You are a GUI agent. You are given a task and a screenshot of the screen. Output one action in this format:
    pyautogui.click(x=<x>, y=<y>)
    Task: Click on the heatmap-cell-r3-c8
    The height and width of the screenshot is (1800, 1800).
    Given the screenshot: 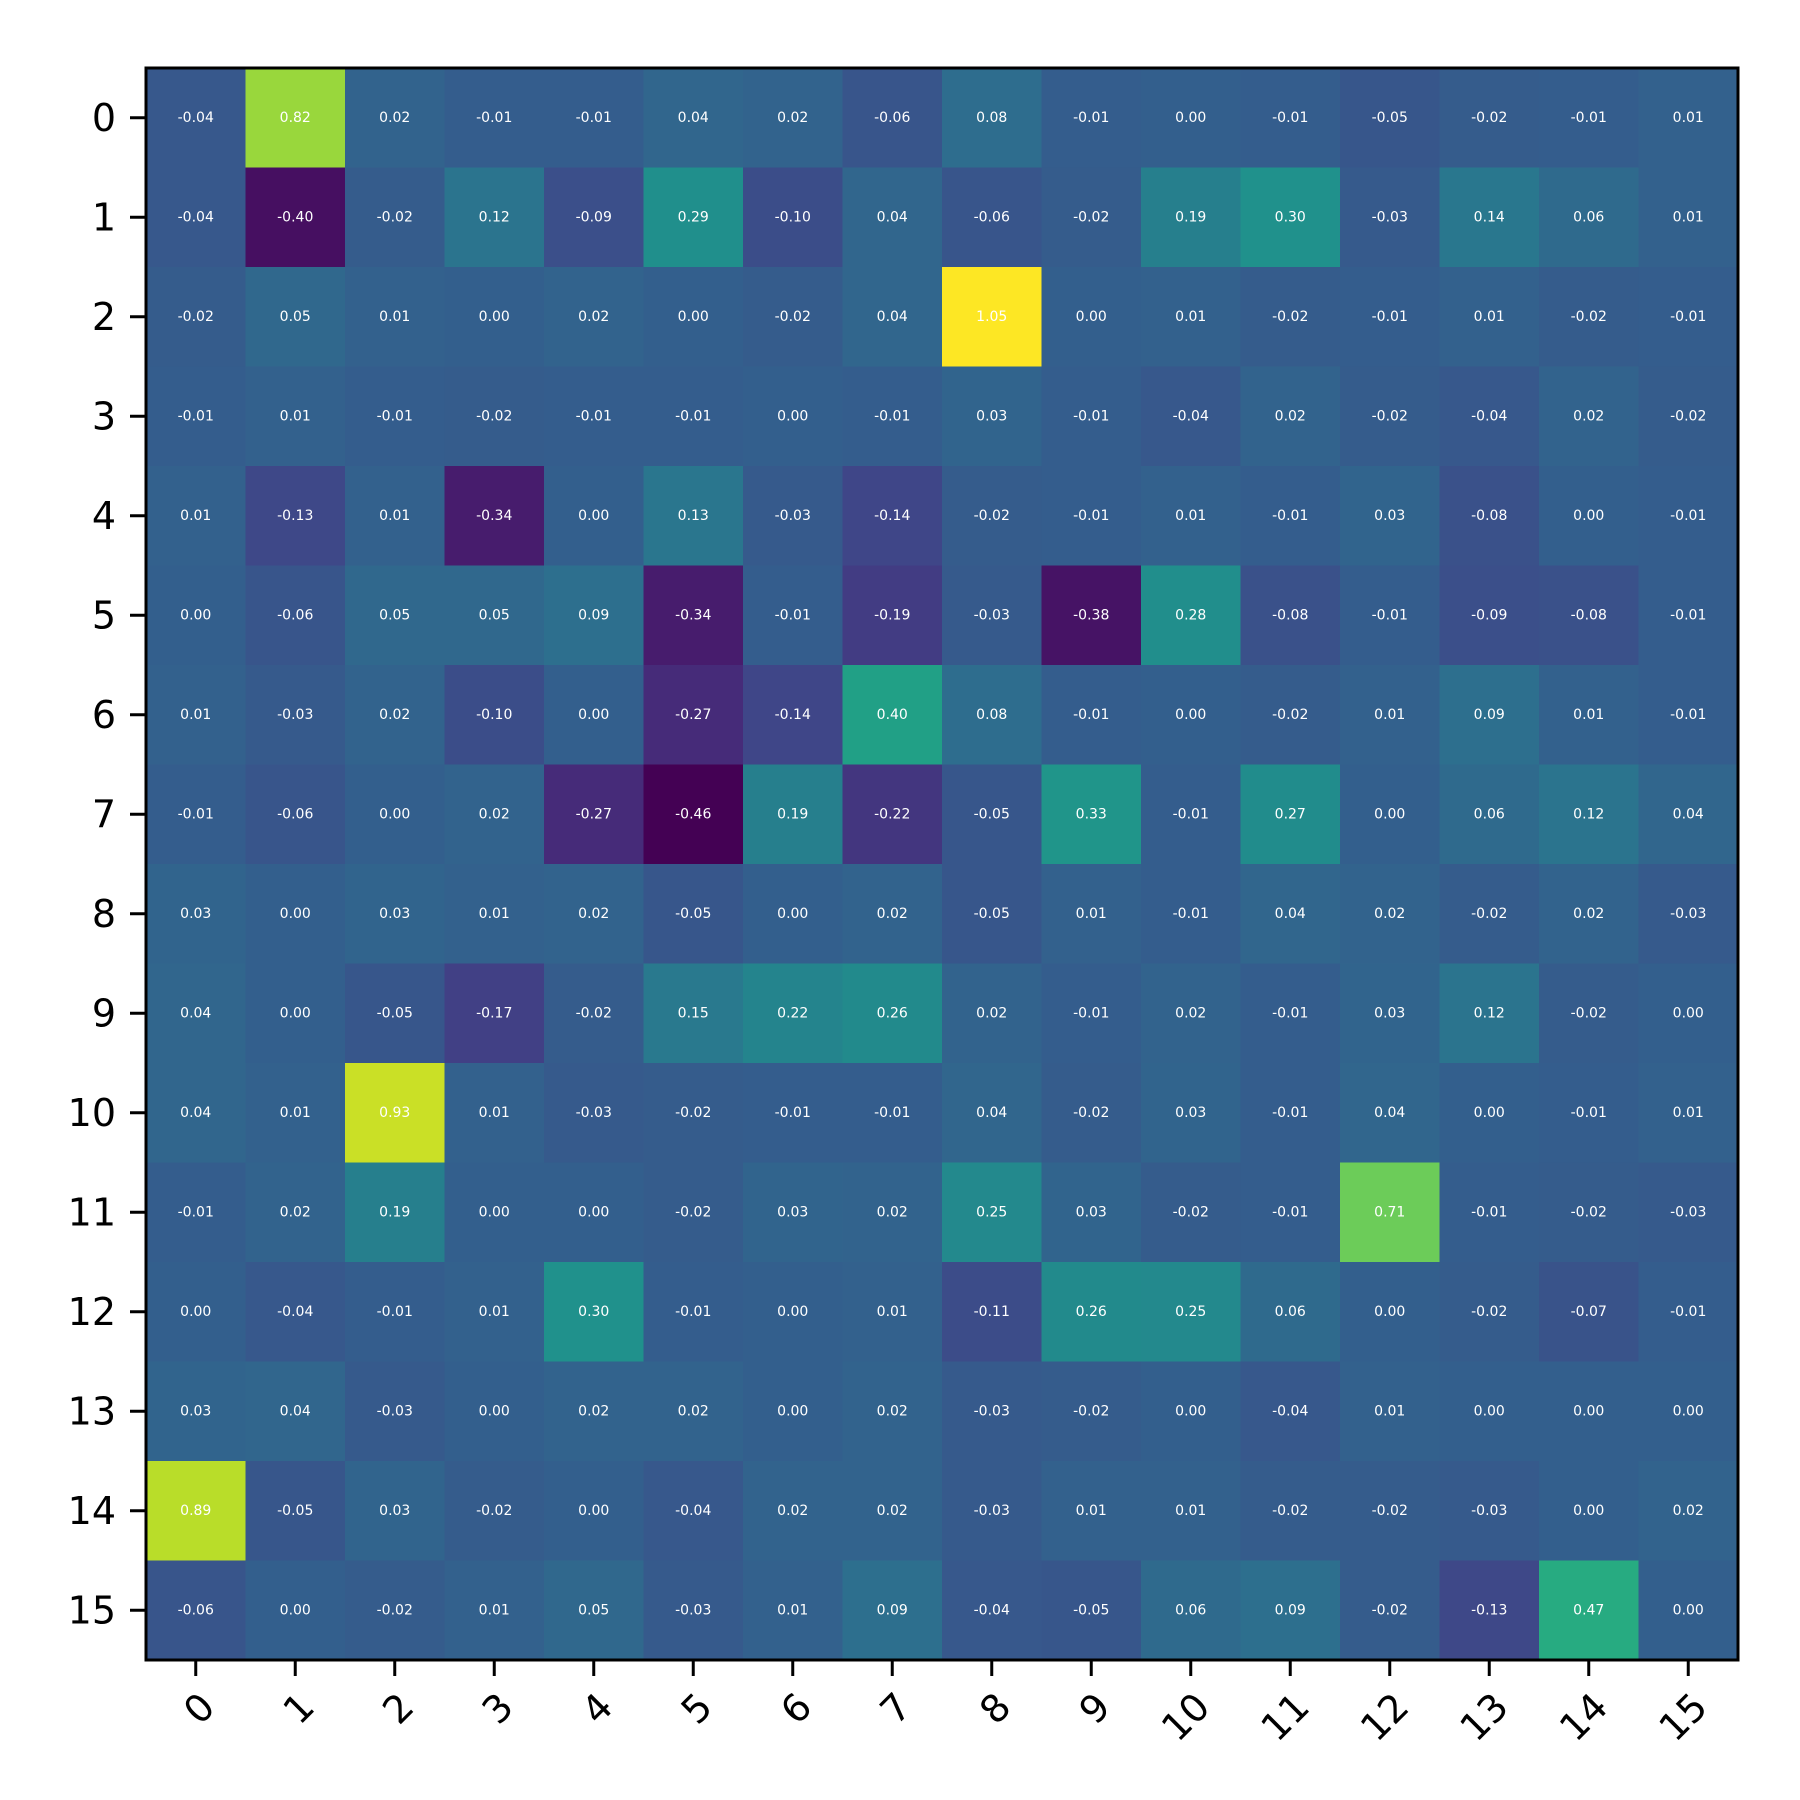 What is the action you would take?
    pyautogui.click(x=992, y=416)
    